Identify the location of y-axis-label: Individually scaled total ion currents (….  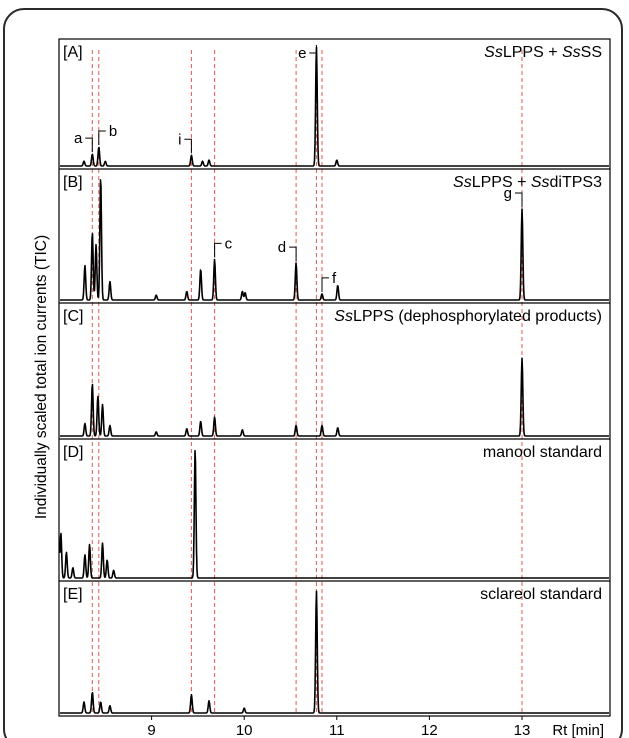
(41, 377).